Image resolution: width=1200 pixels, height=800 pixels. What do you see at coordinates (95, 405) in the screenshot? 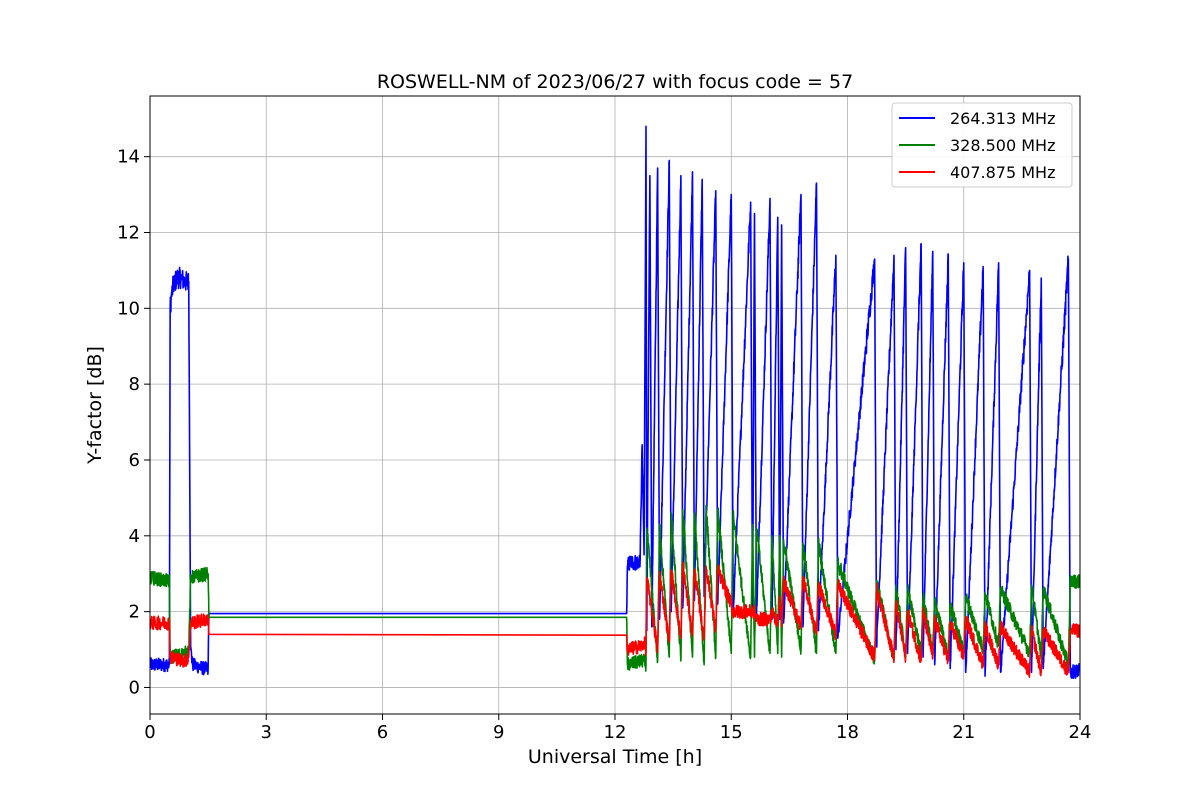
I see `y-axis-label: Y-factor [dB]` at bounding box center [95, 405].